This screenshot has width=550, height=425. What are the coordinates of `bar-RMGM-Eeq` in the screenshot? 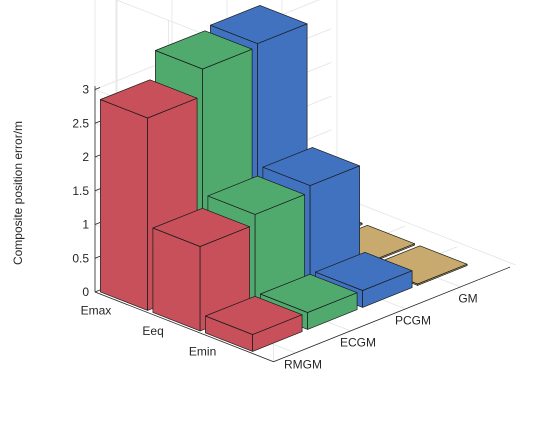 It's located at (201, 269).